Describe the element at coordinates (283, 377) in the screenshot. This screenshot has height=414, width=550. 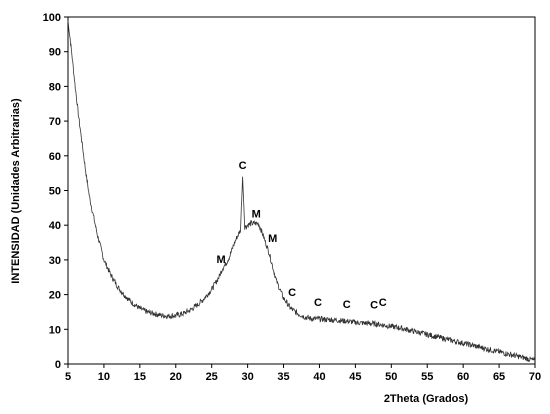
I see `x-tick-label: 35` at that location.